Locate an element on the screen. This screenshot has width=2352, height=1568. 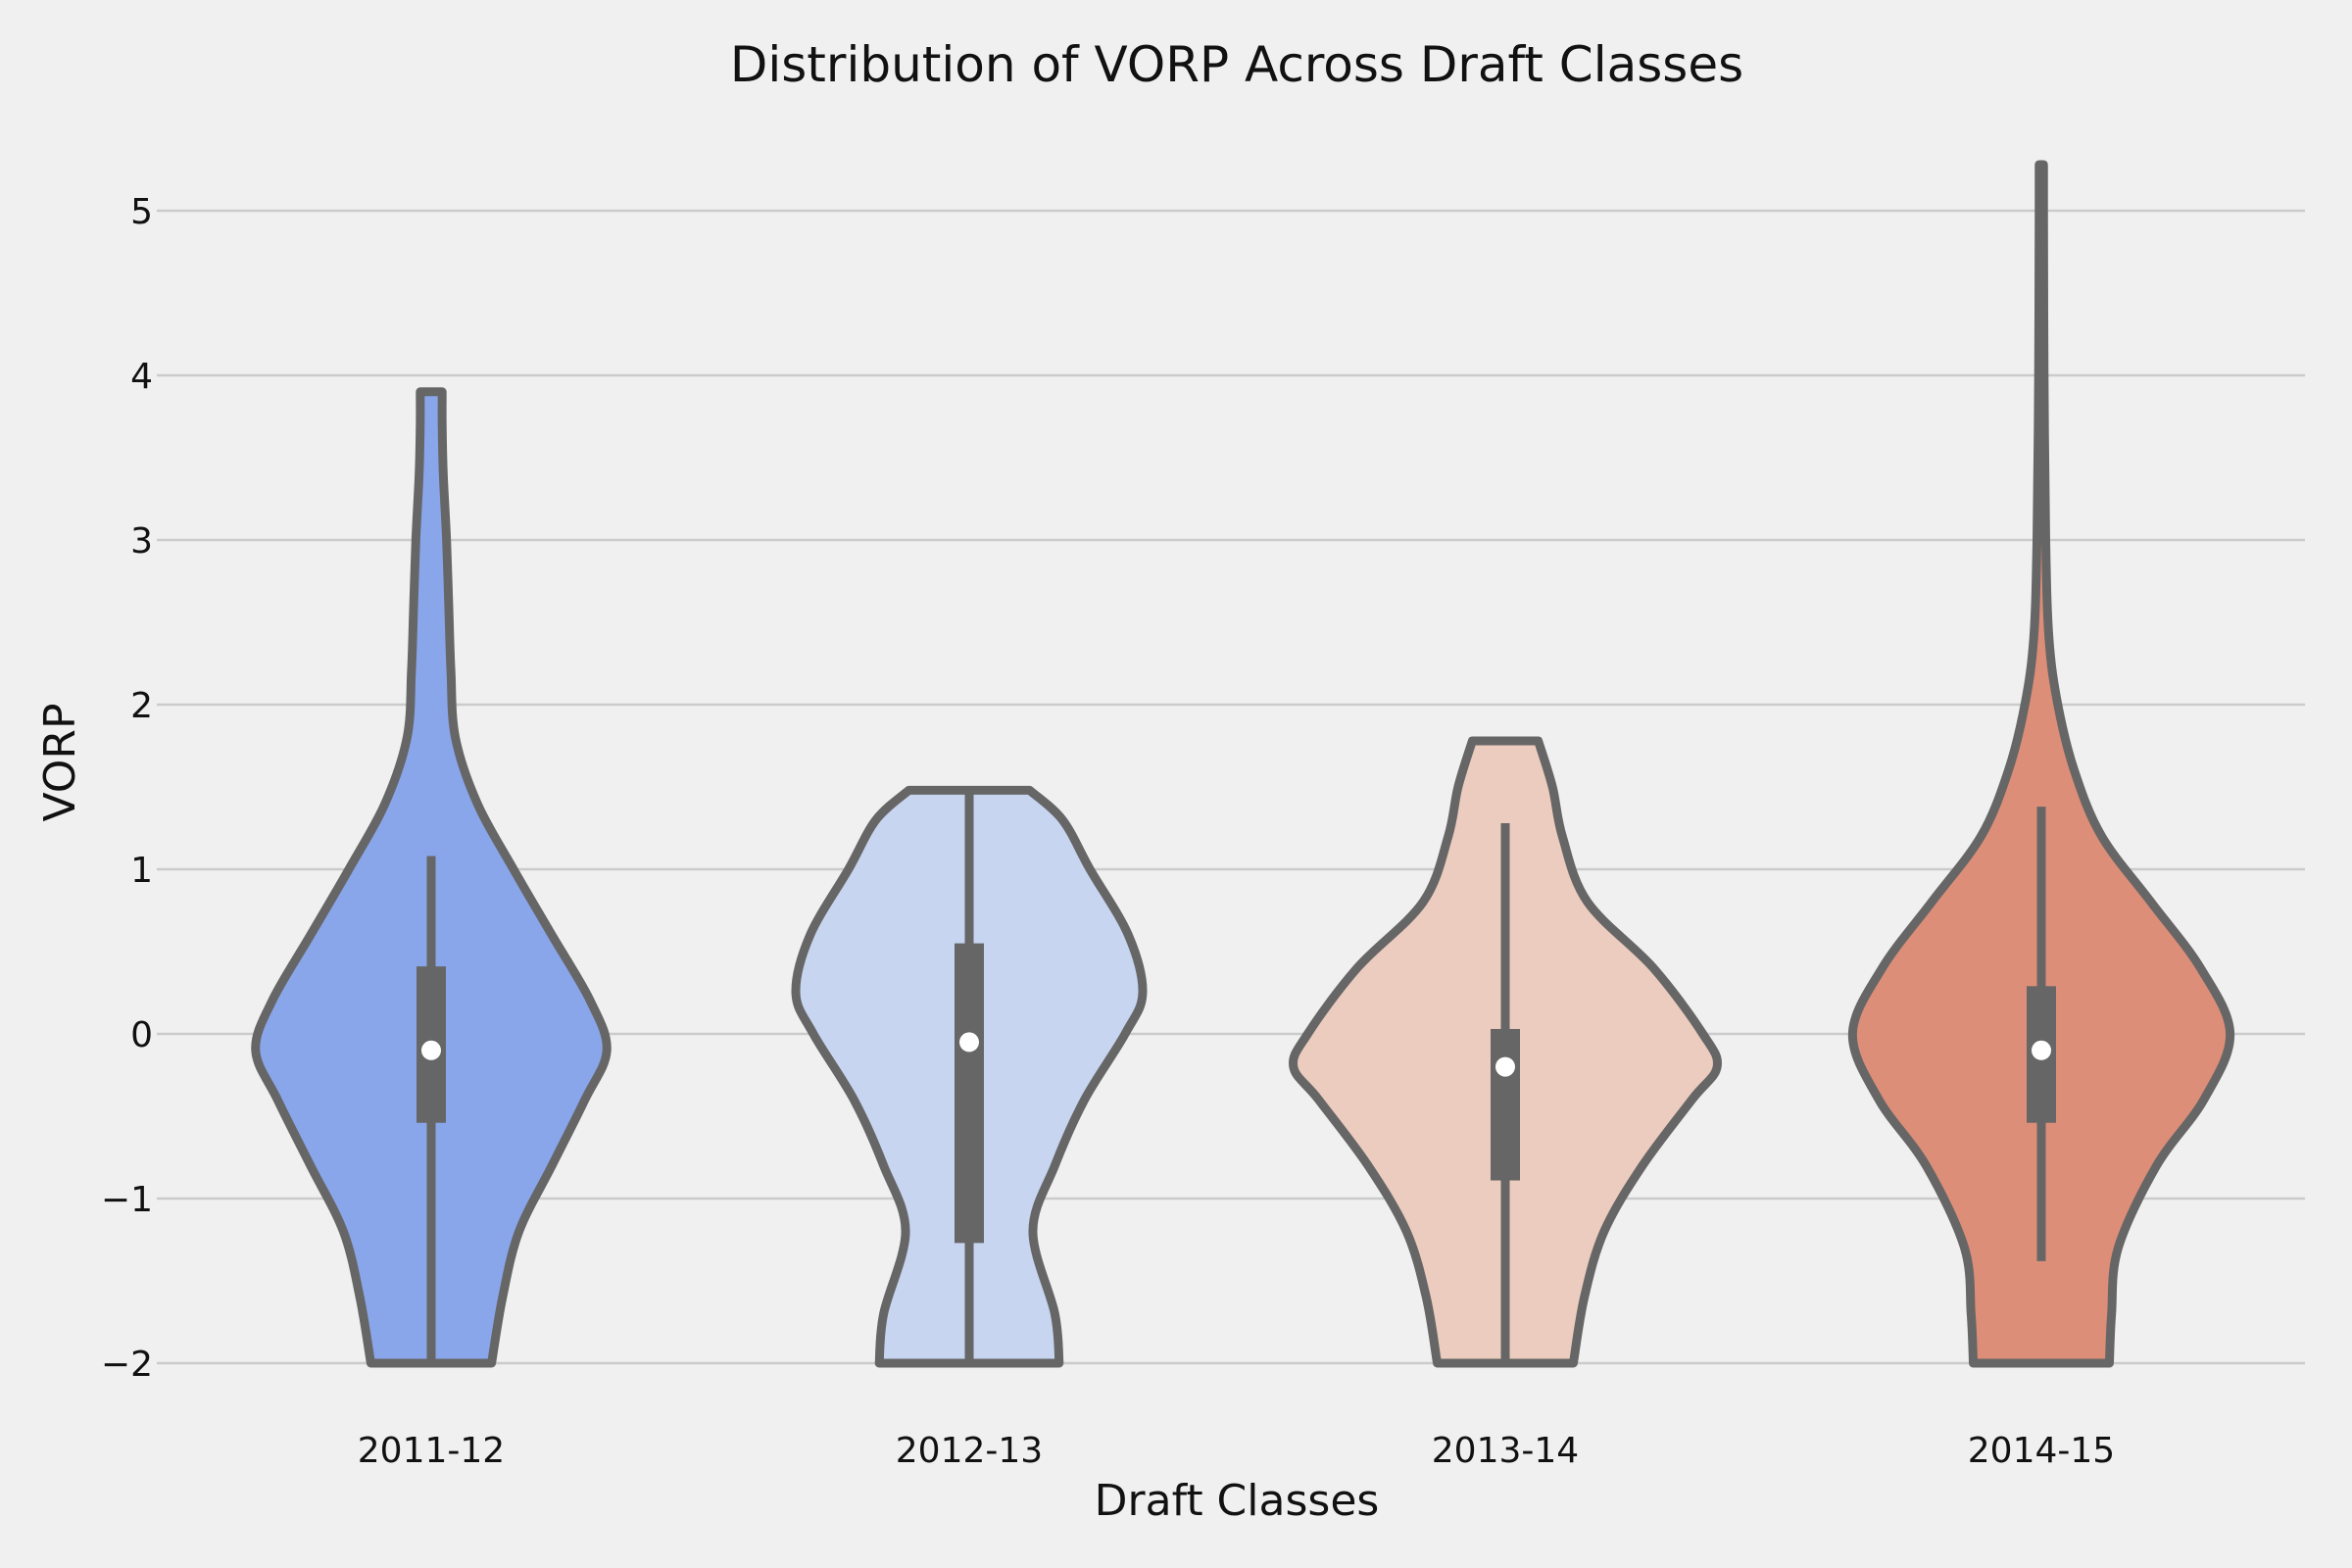
x-tick-label: 2014-15 is located at coordinates (2041, 1451).